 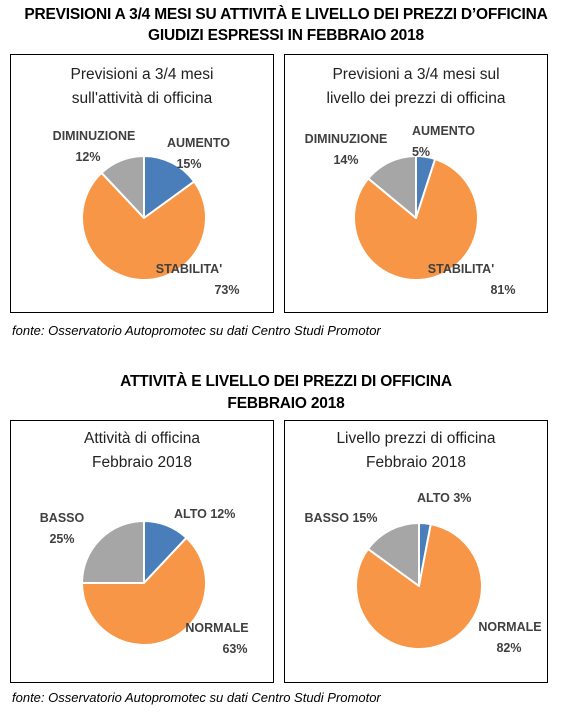 I want to click on slice-name-label: BASSO 15%, so click(x=341, y=518).